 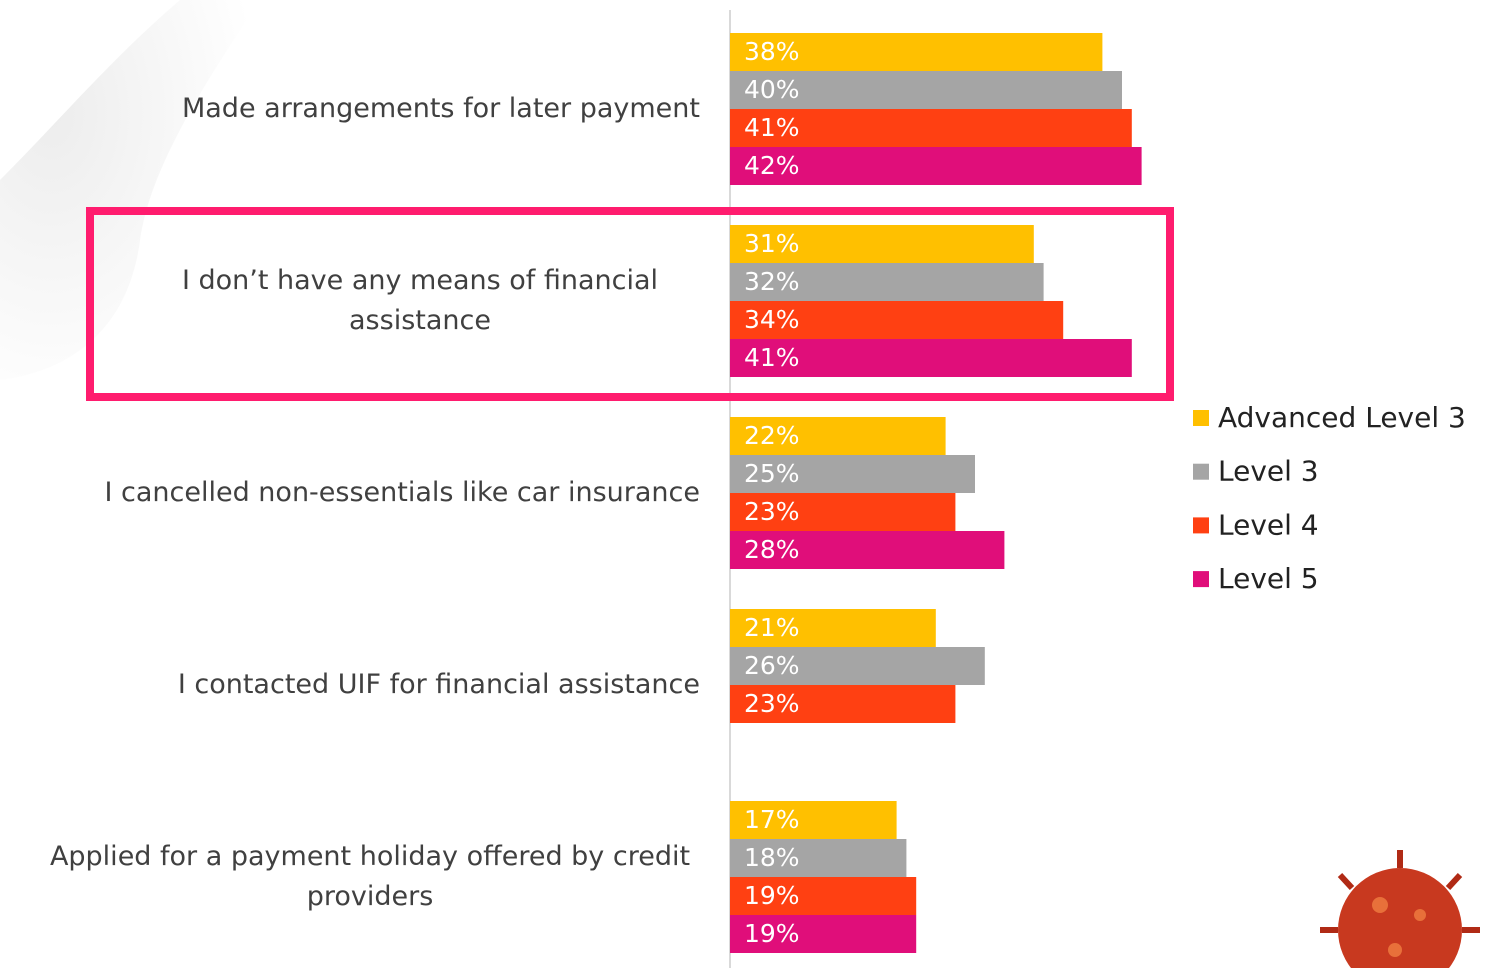 I want to click on value-label: 31%, so click(x=772, y=243).